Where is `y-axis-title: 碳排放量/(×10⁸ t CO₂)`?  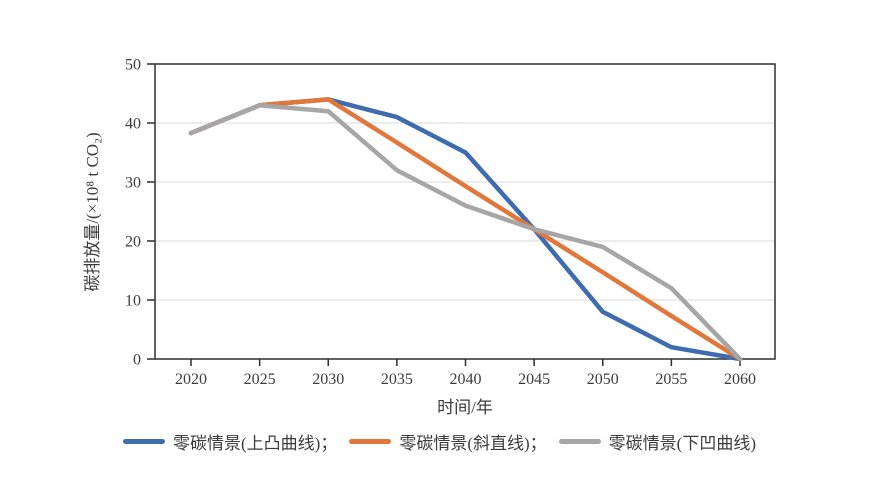 y-axis-title: 碳排放量/(×10⁸ t CO₂) is located at coordinates (92, 211).